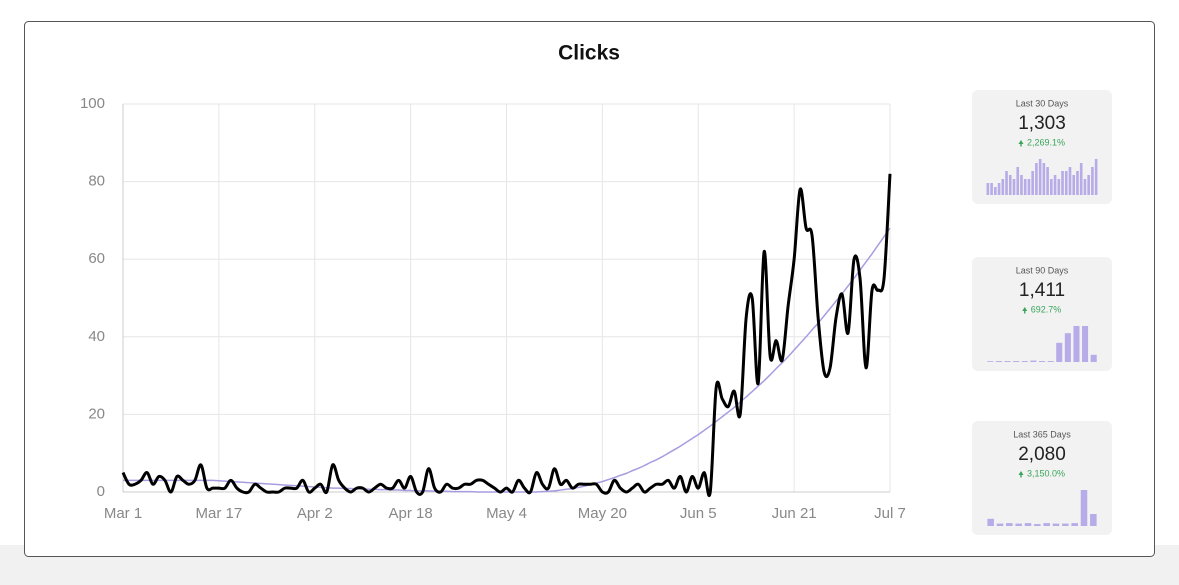 The image size is (1179, 585). I want to click on x-tick-label: Jun 5, so click(698, 513).